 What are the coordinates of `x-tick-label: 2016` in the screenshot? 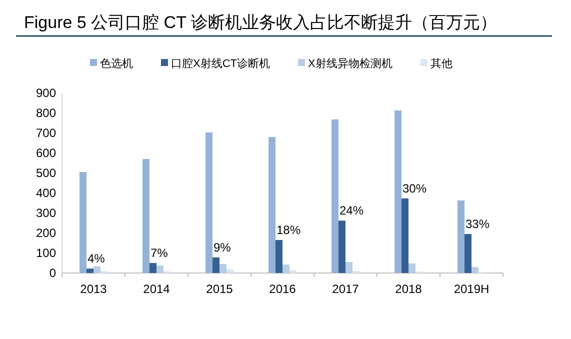 It's located at (282, 289).